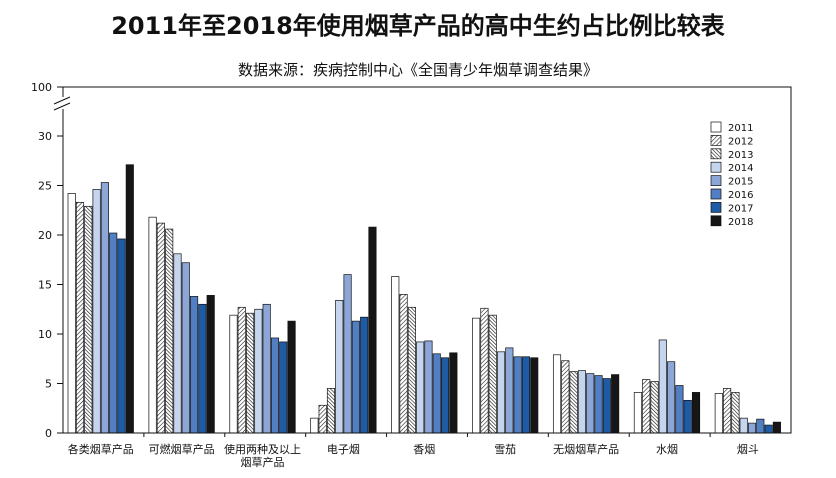  What do you see at coordinates (48, 433) in the screenshot?
I see `y-tick-label: 0` at bounding box center [48, 433].